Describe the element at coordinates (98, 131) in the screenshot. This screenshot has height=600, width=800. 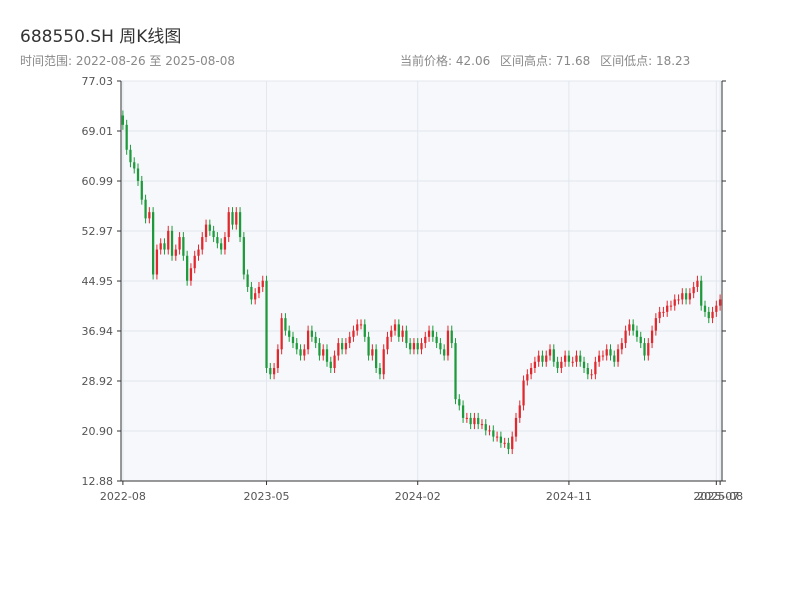
I see `y-tick-label: 69.01` at that location.